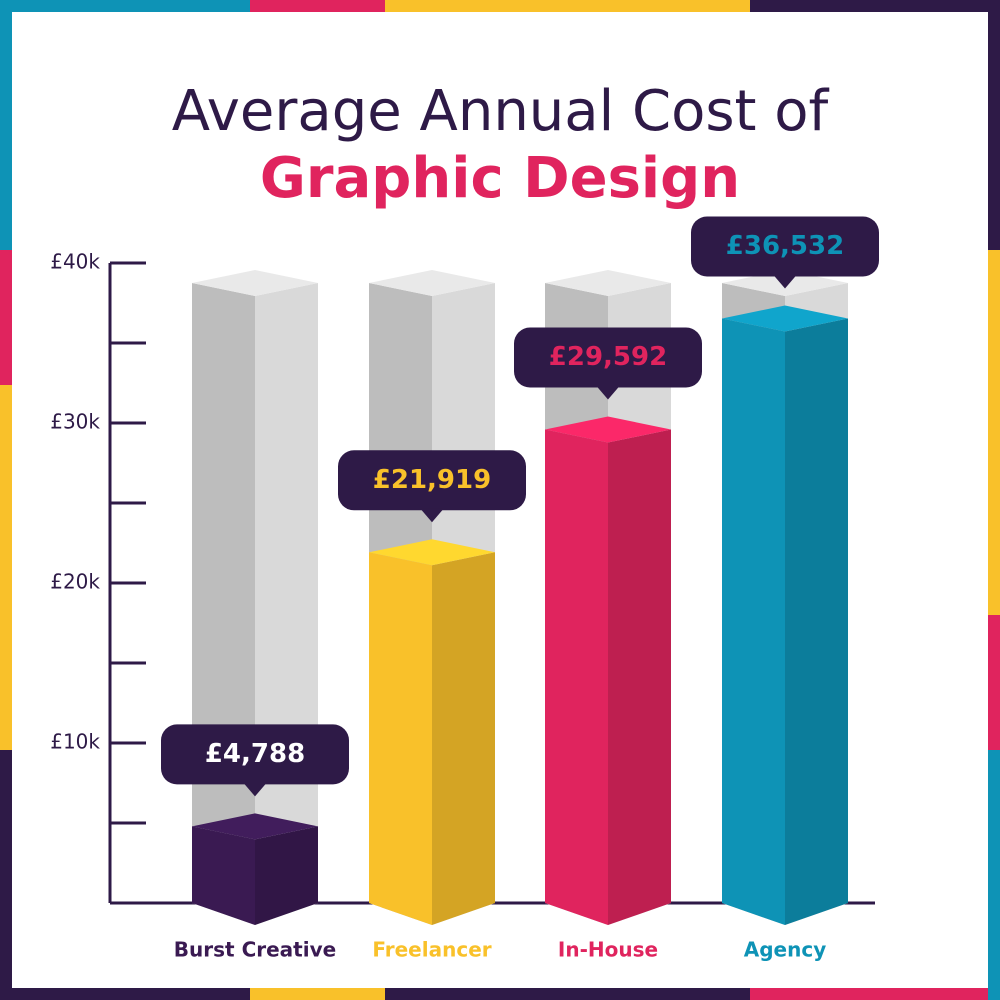 This screenshot has width=1000, height=1000. Describe the element at coordinates (785, 950) in the screenshot. I see `x-tick-label: Agency` at that location.